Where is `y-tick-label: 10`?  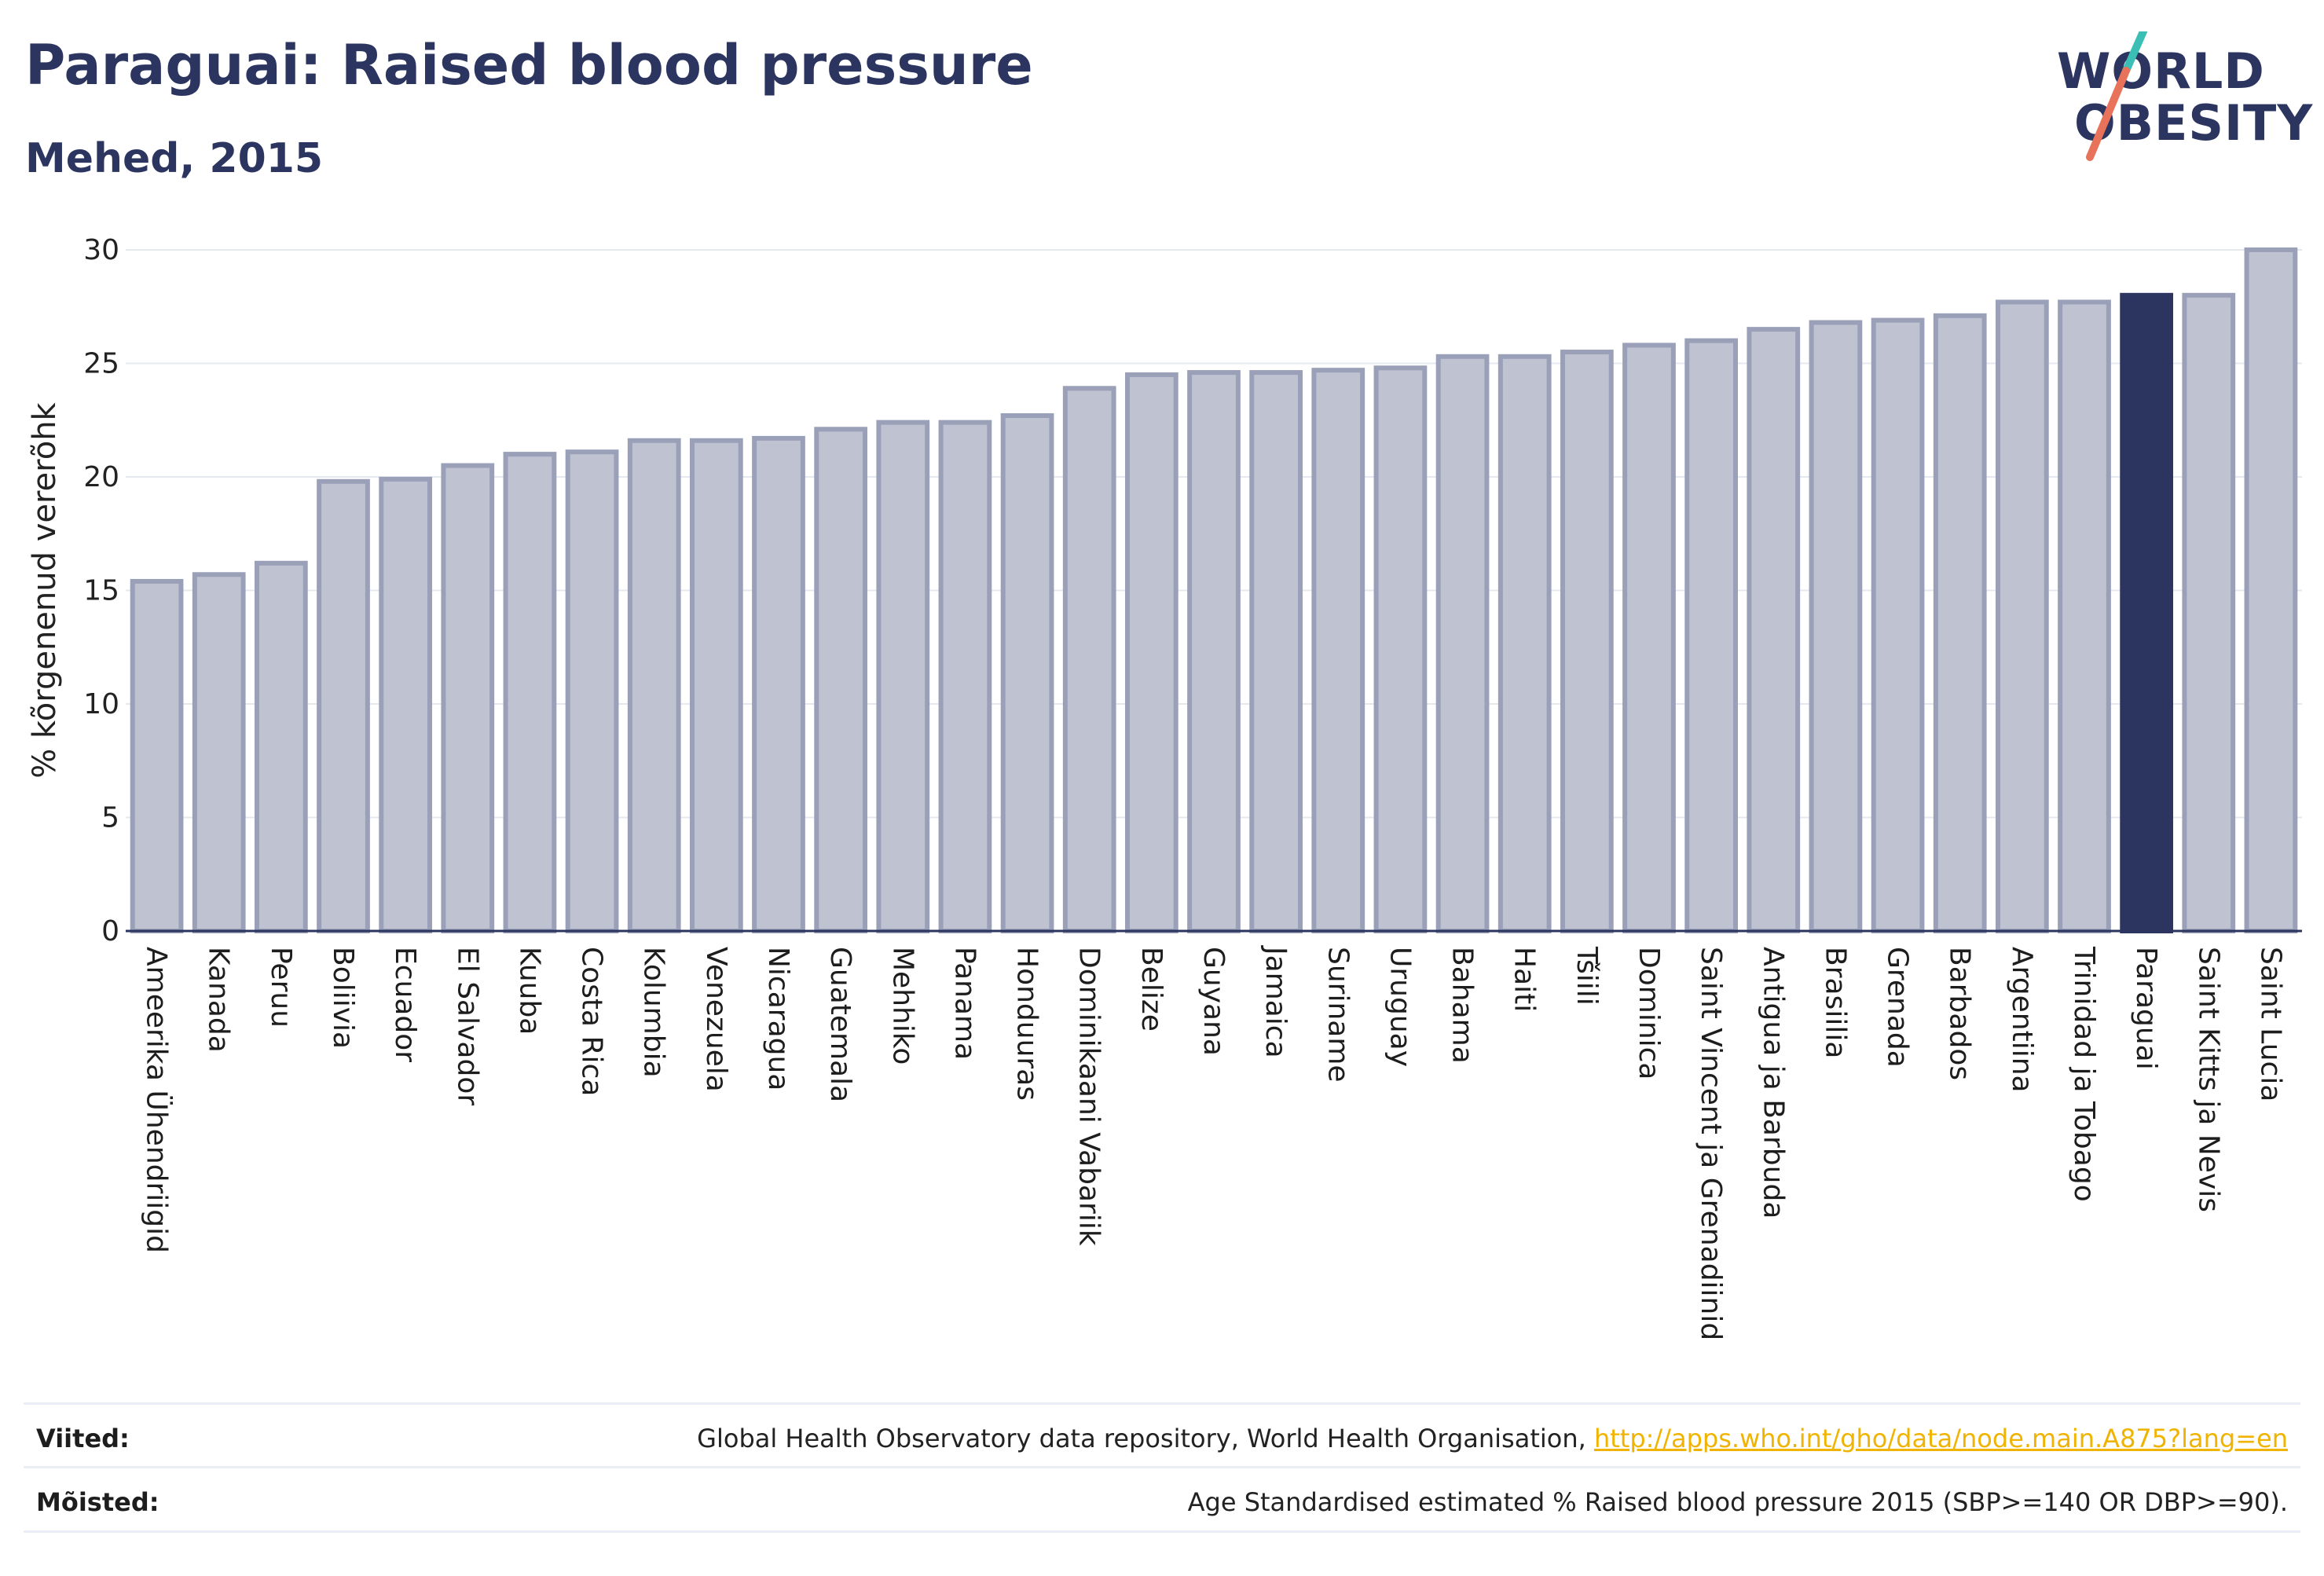 y-tick-label: 10 is located at coordinates (101, 704).